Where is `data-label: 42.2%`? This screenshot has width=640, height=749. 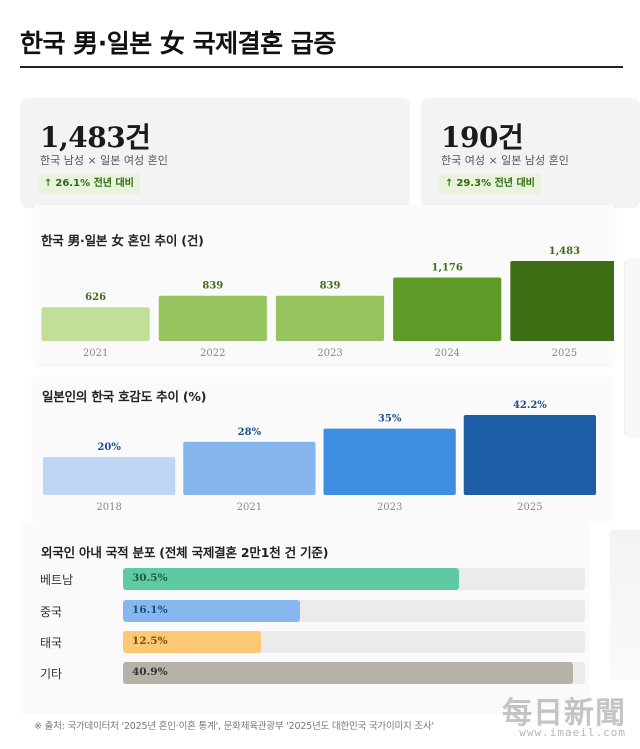 data-label: 42.2% is located at coordinates (530, 405).